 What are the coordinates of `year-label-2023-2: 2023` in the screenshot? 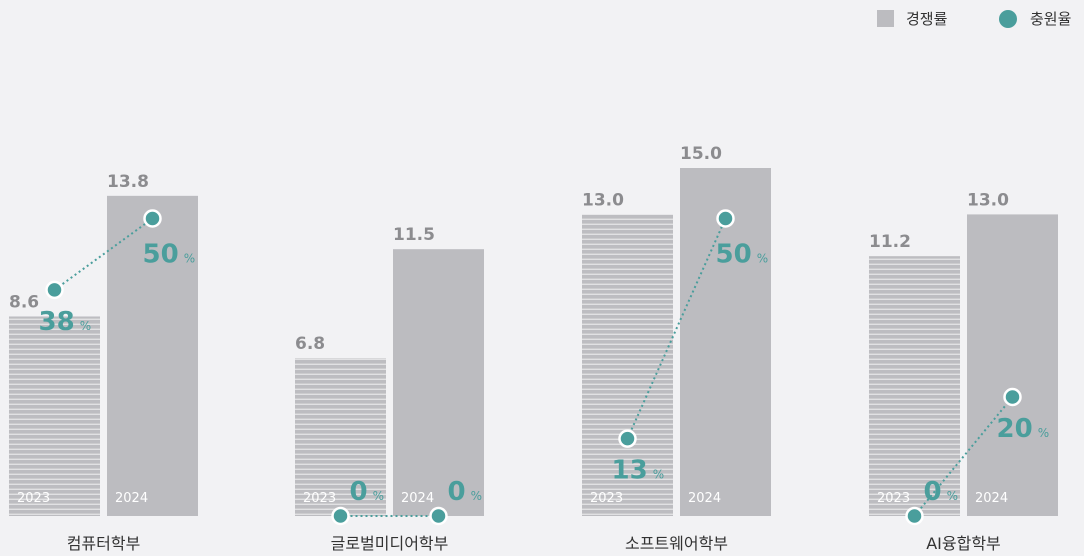 It's located at (606, 498).